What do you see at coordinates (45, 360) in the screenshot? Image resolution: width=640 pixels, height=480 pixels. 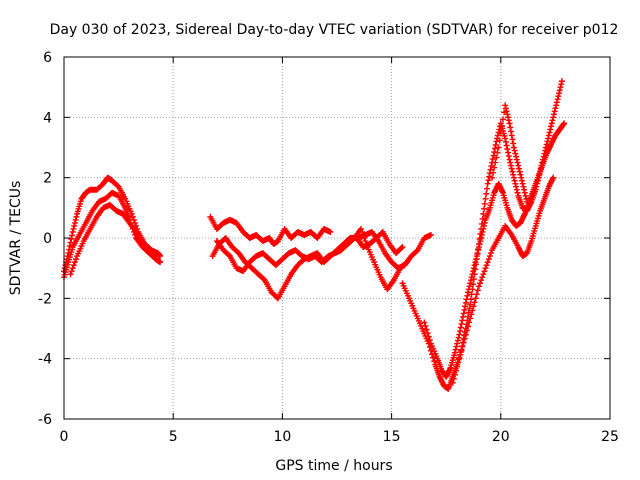 I see `y-tick-label: -4` at bounding box center [45, 360].